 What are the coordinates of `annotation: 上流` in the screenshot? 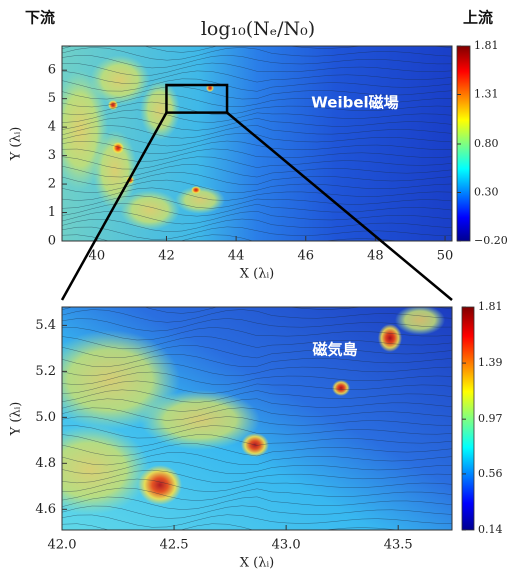 It's located at (478, 18).